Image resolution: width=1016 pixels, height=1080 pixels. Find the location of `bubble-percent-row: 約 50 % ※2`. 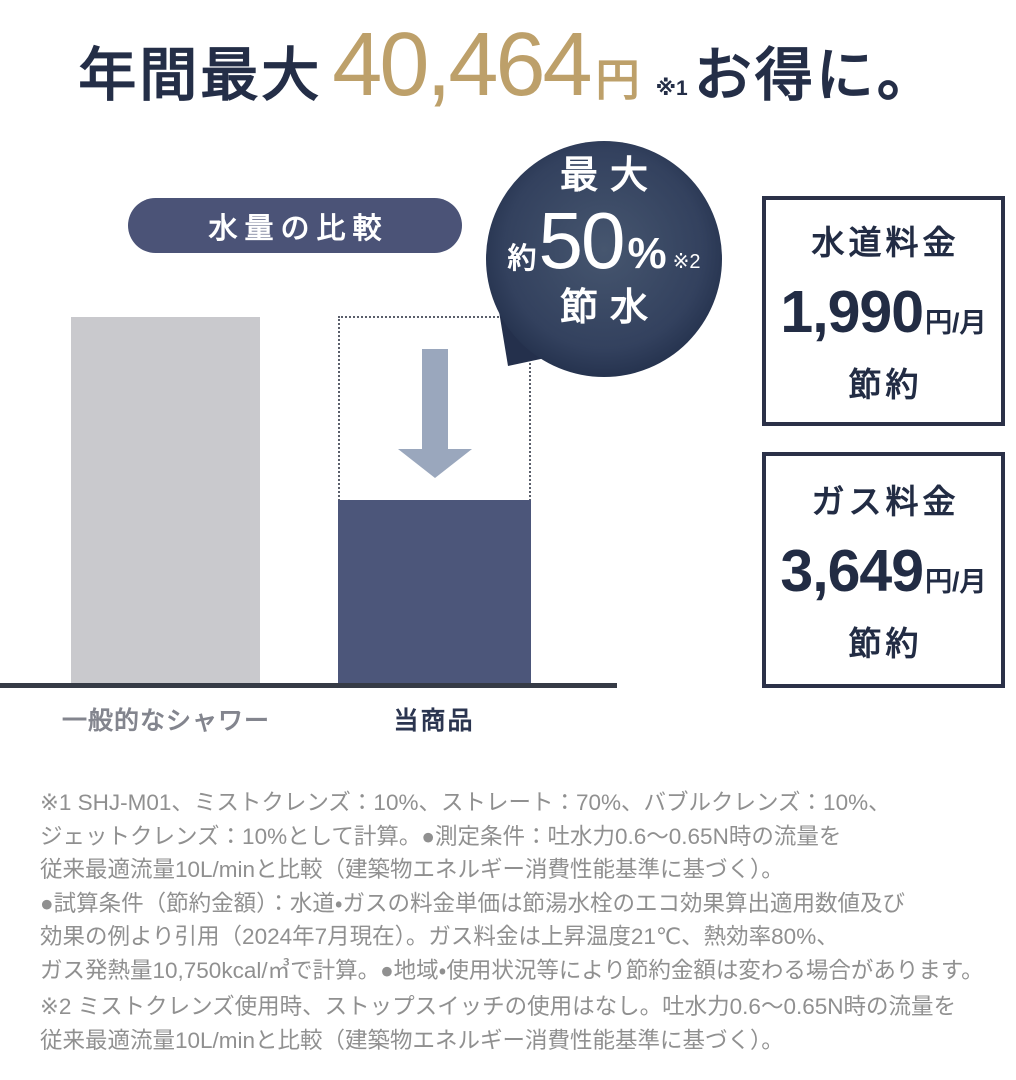

bubble-percent-row: 約 50 % ※2 is located at coordinates (603, 241).